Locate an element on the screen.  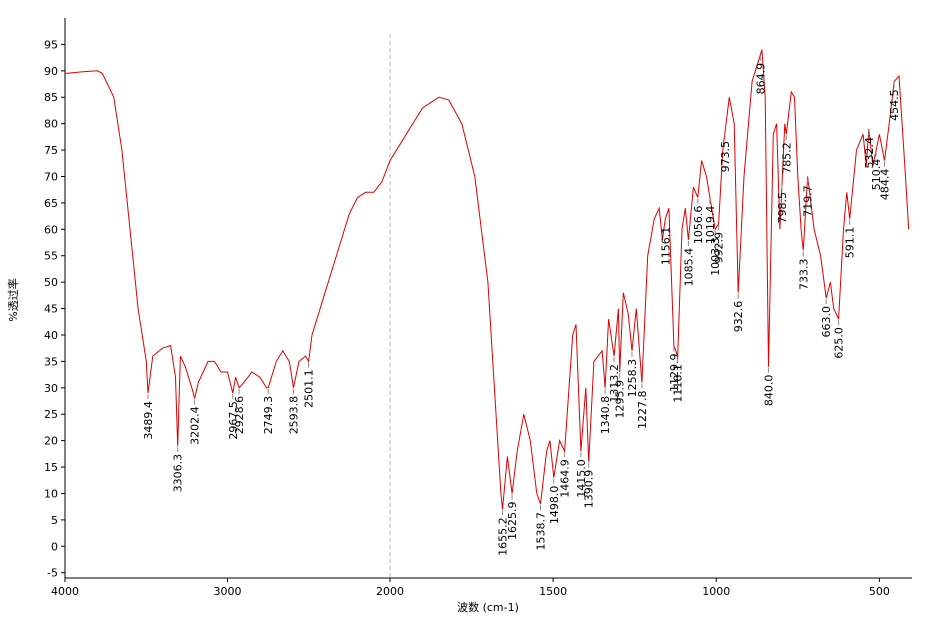
peak-label: 1056.6 is located at coordinates (698, 225).